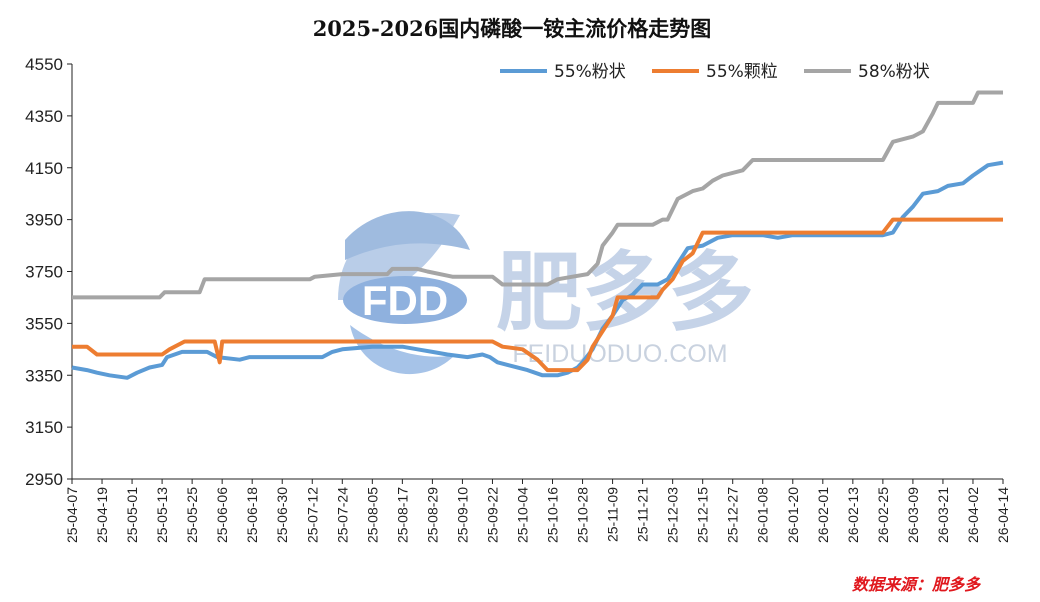 The width and height of the screenshot is (1040, 602). What do you see at coordinates (44, 375) in the screenshot?
I see `y-tick-label: 3350` at bounding box center [44, 375].